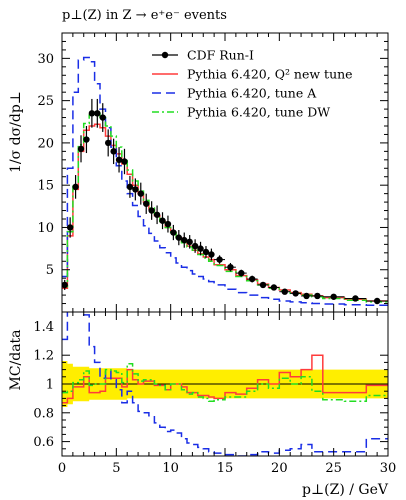  What do you see at coordinates (45, 59) in the screenshot?
I see `y-tick-label-main: 30` at bounding box center [45, 59].